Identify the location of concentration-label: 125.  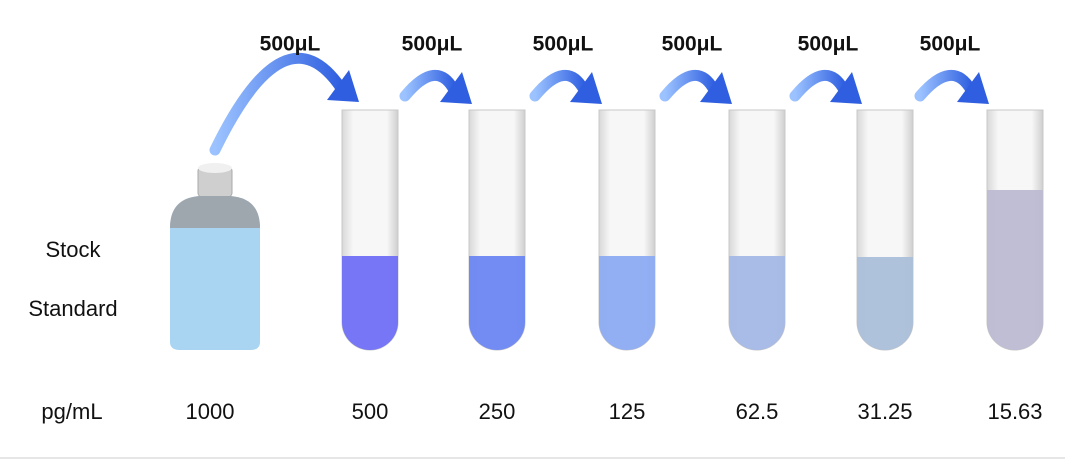
(627, 411).